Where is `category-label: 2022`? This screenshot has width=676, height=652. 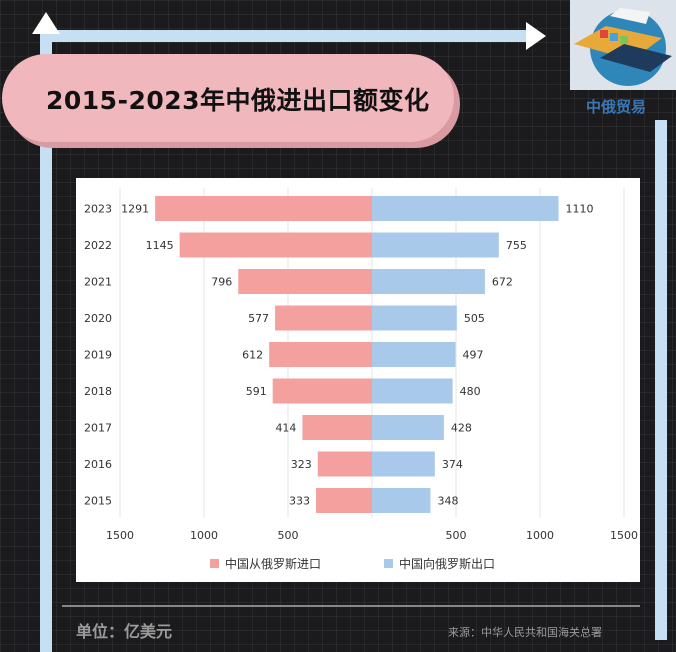
category-label: 2022 is located at coordinates (98, 245).